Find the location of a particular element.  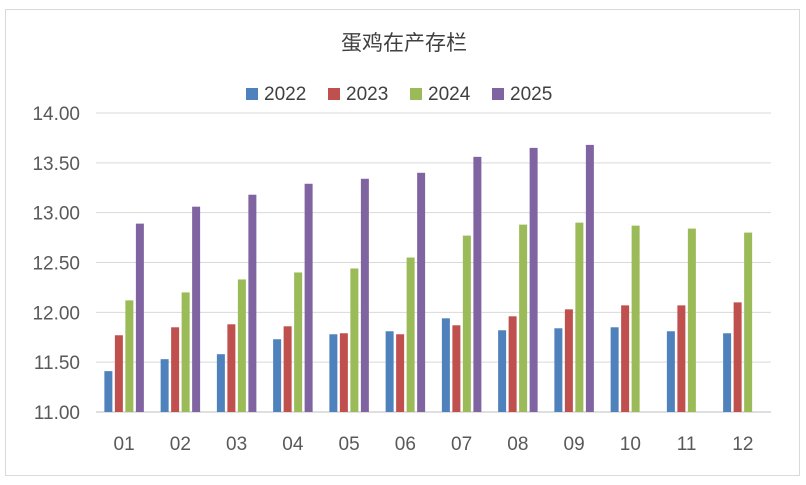

y-tick-label: 12.00 is located at coordinates (56, 313).